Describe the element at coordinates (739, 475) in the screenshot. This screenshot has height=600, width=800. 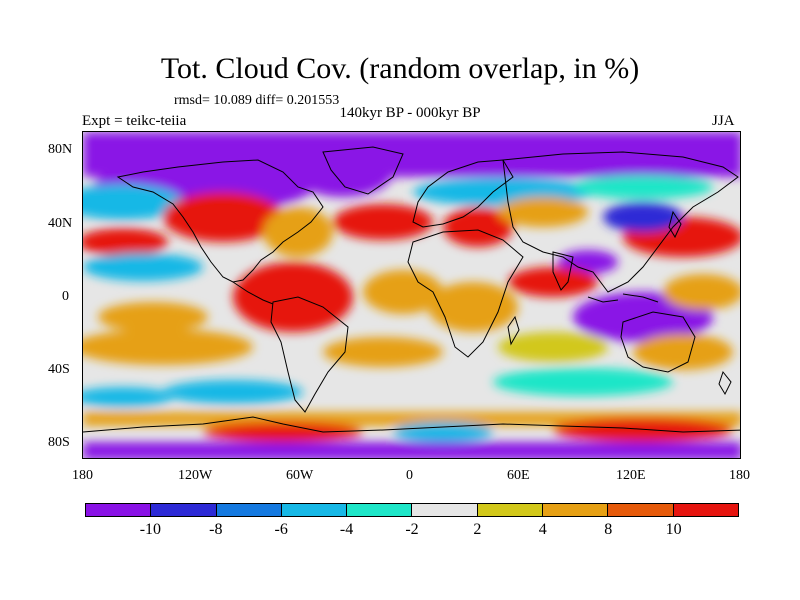
I see `lon-label-180e: 180` at that location.